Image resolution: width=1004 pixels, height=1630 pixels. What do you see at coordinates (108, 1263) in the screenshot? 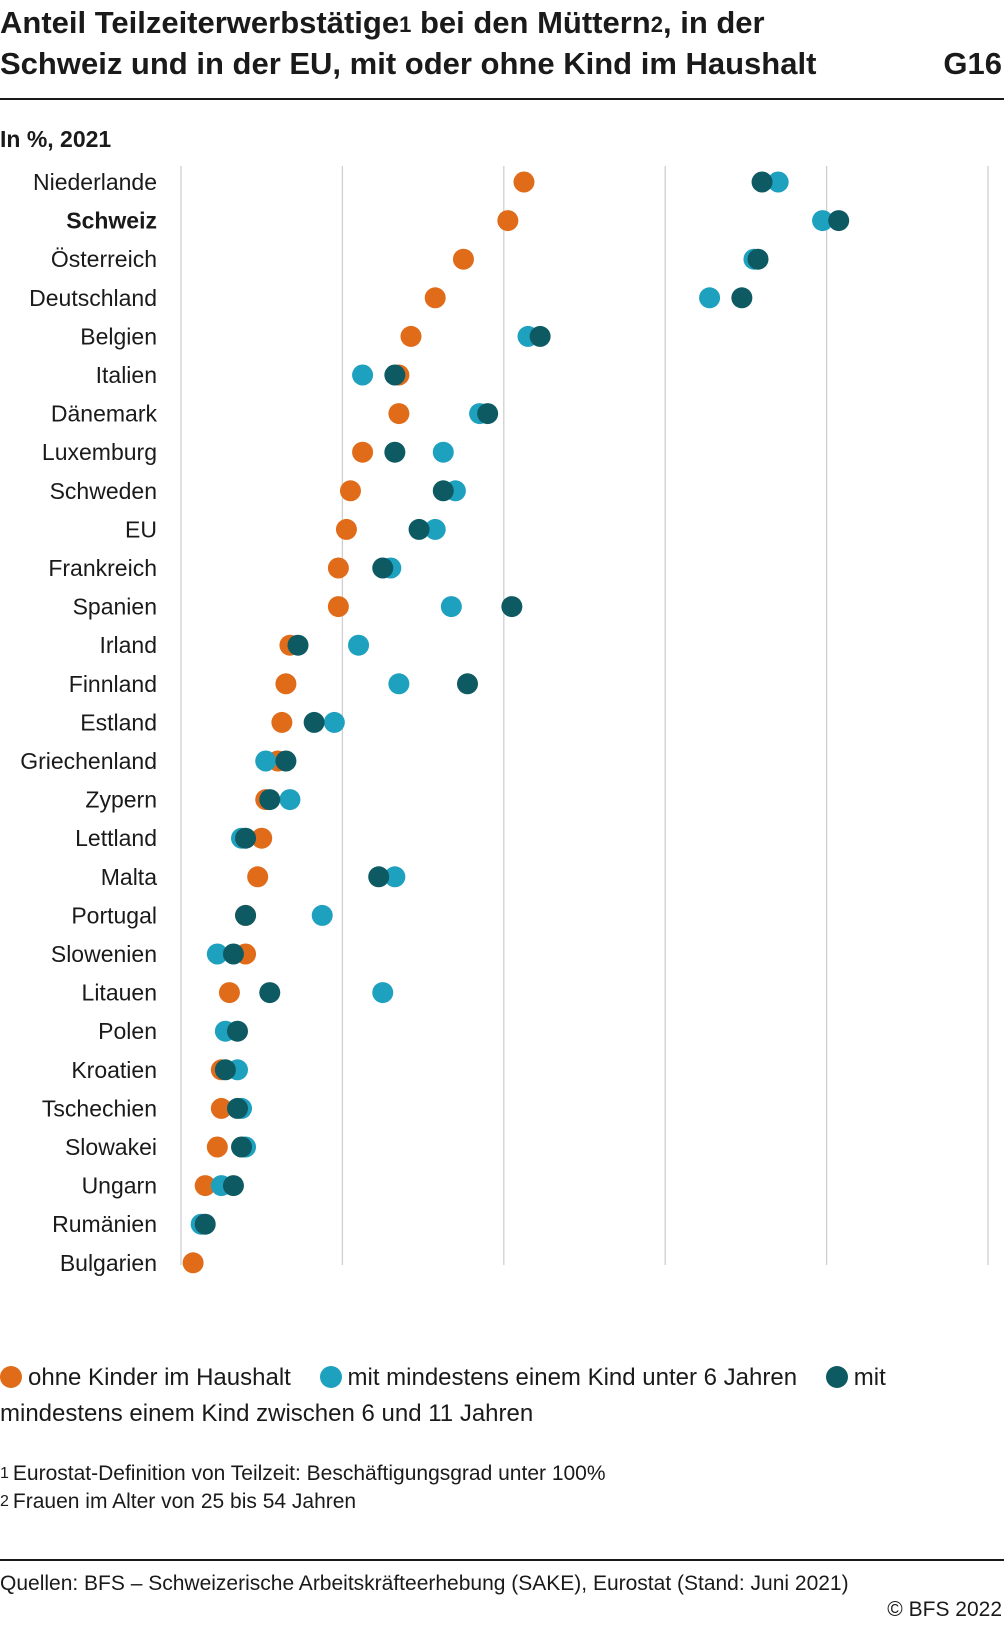
I see `category-label: Bulgarien` at bounding box center [108, 1263].